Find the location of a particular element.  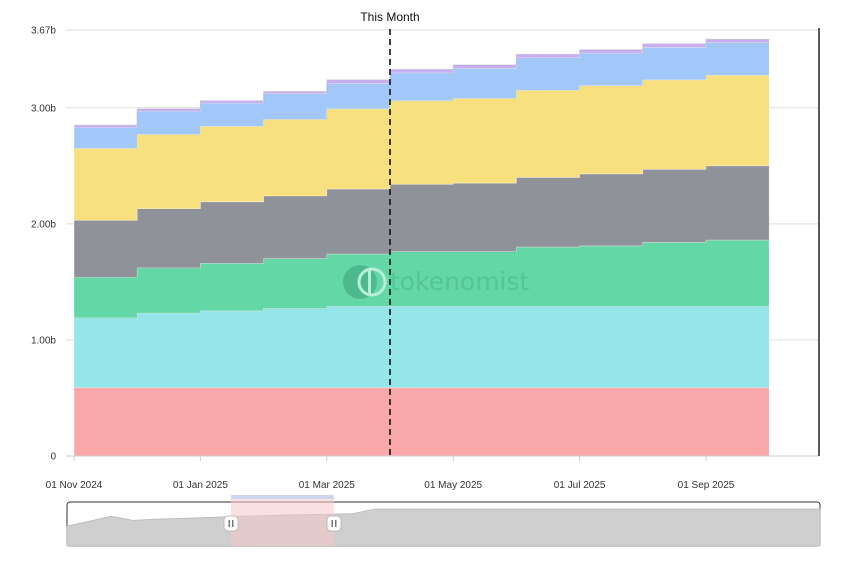

y-tick-label: 2.00b is located at coordinates (43, 224).